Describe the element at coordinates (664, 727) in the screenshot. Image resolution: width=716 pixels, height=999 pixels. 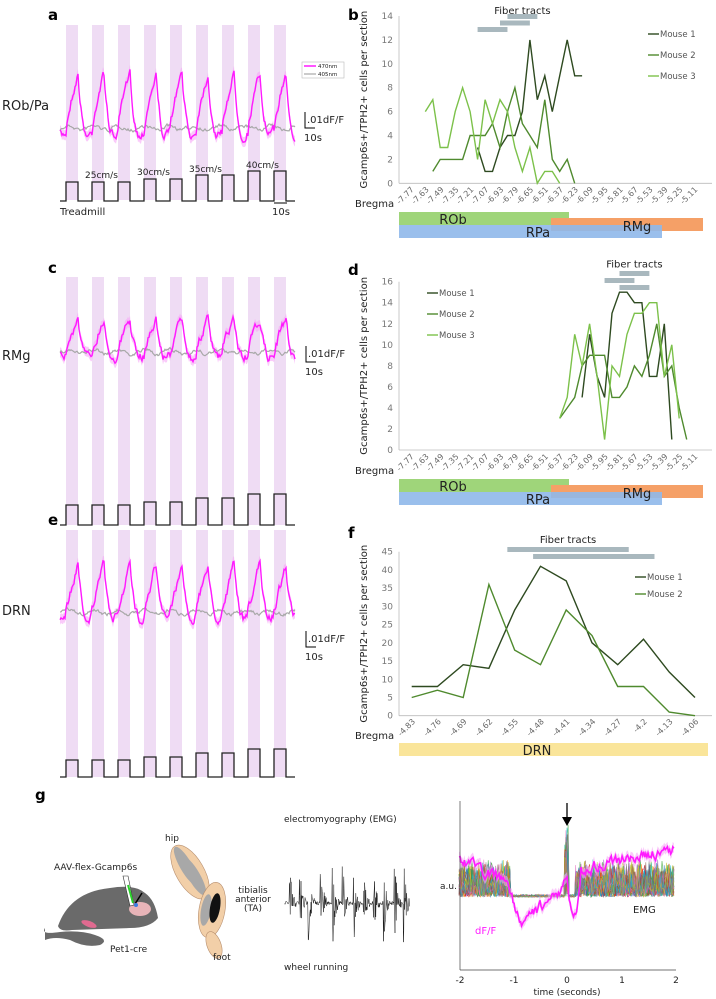
I see `x-tick-label: -4.13` at that location.